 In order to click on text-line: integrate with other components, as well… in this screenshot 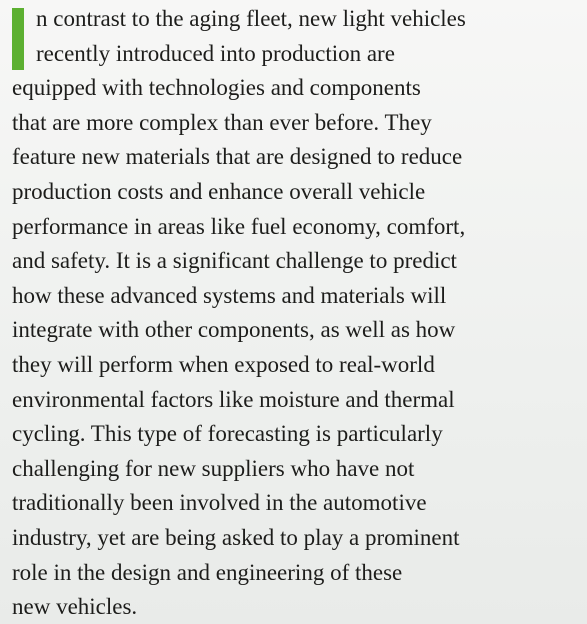, I will do `click(234, 330)`.